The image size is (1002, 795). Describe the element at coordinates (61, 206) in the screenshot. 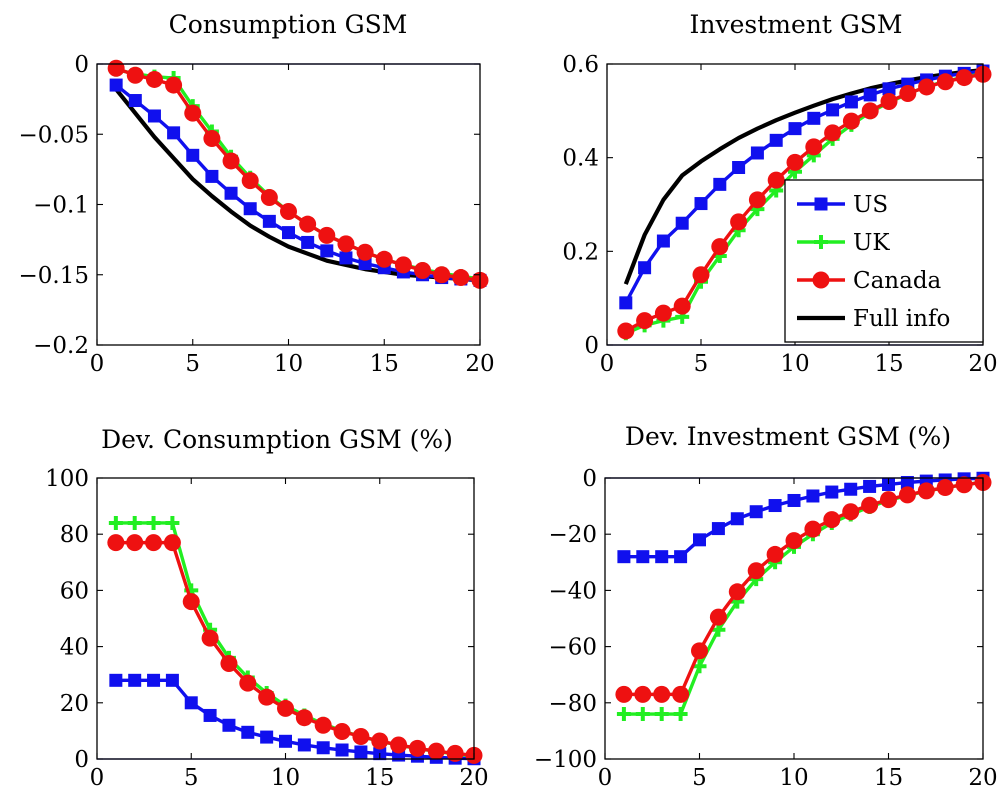

I see `panel-1-ytick-label-2: −0.1` at that location.